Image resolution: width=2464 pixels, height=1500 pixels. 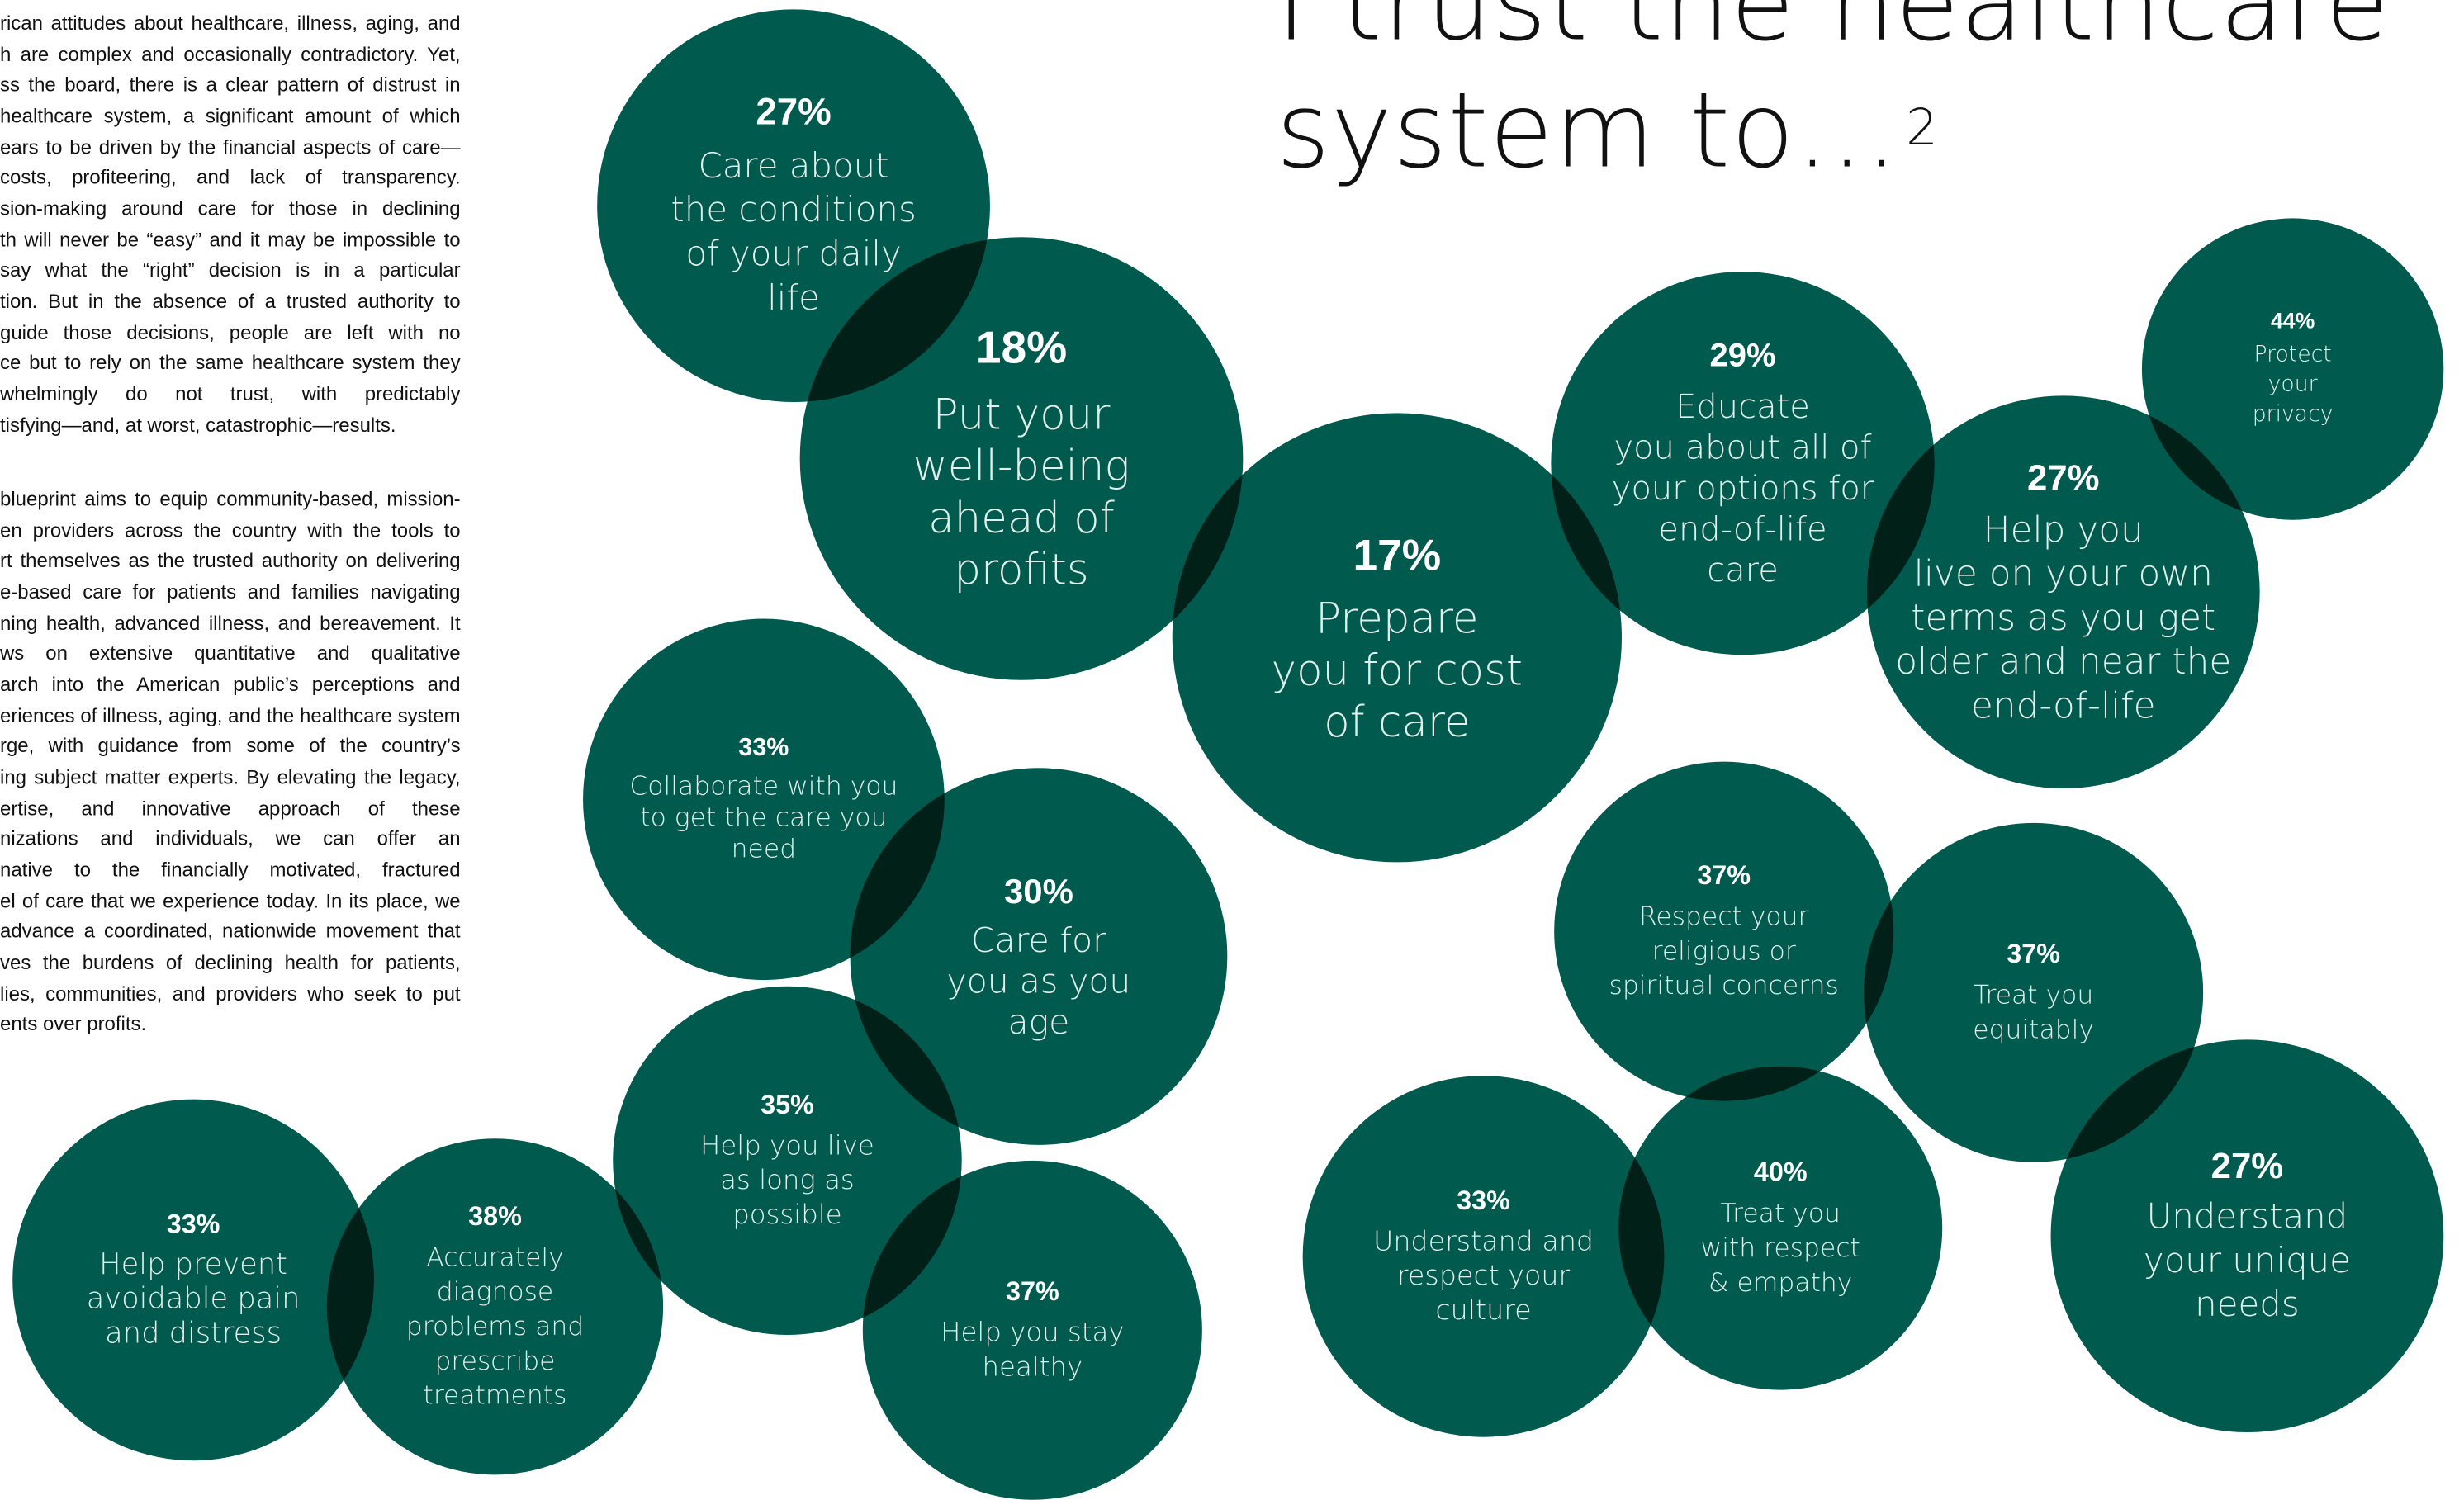 What do you see at coordinates (1022, 415) in the screenshot?
I see `bubble-label-line: Put your` at bounding box center [1022, 415].